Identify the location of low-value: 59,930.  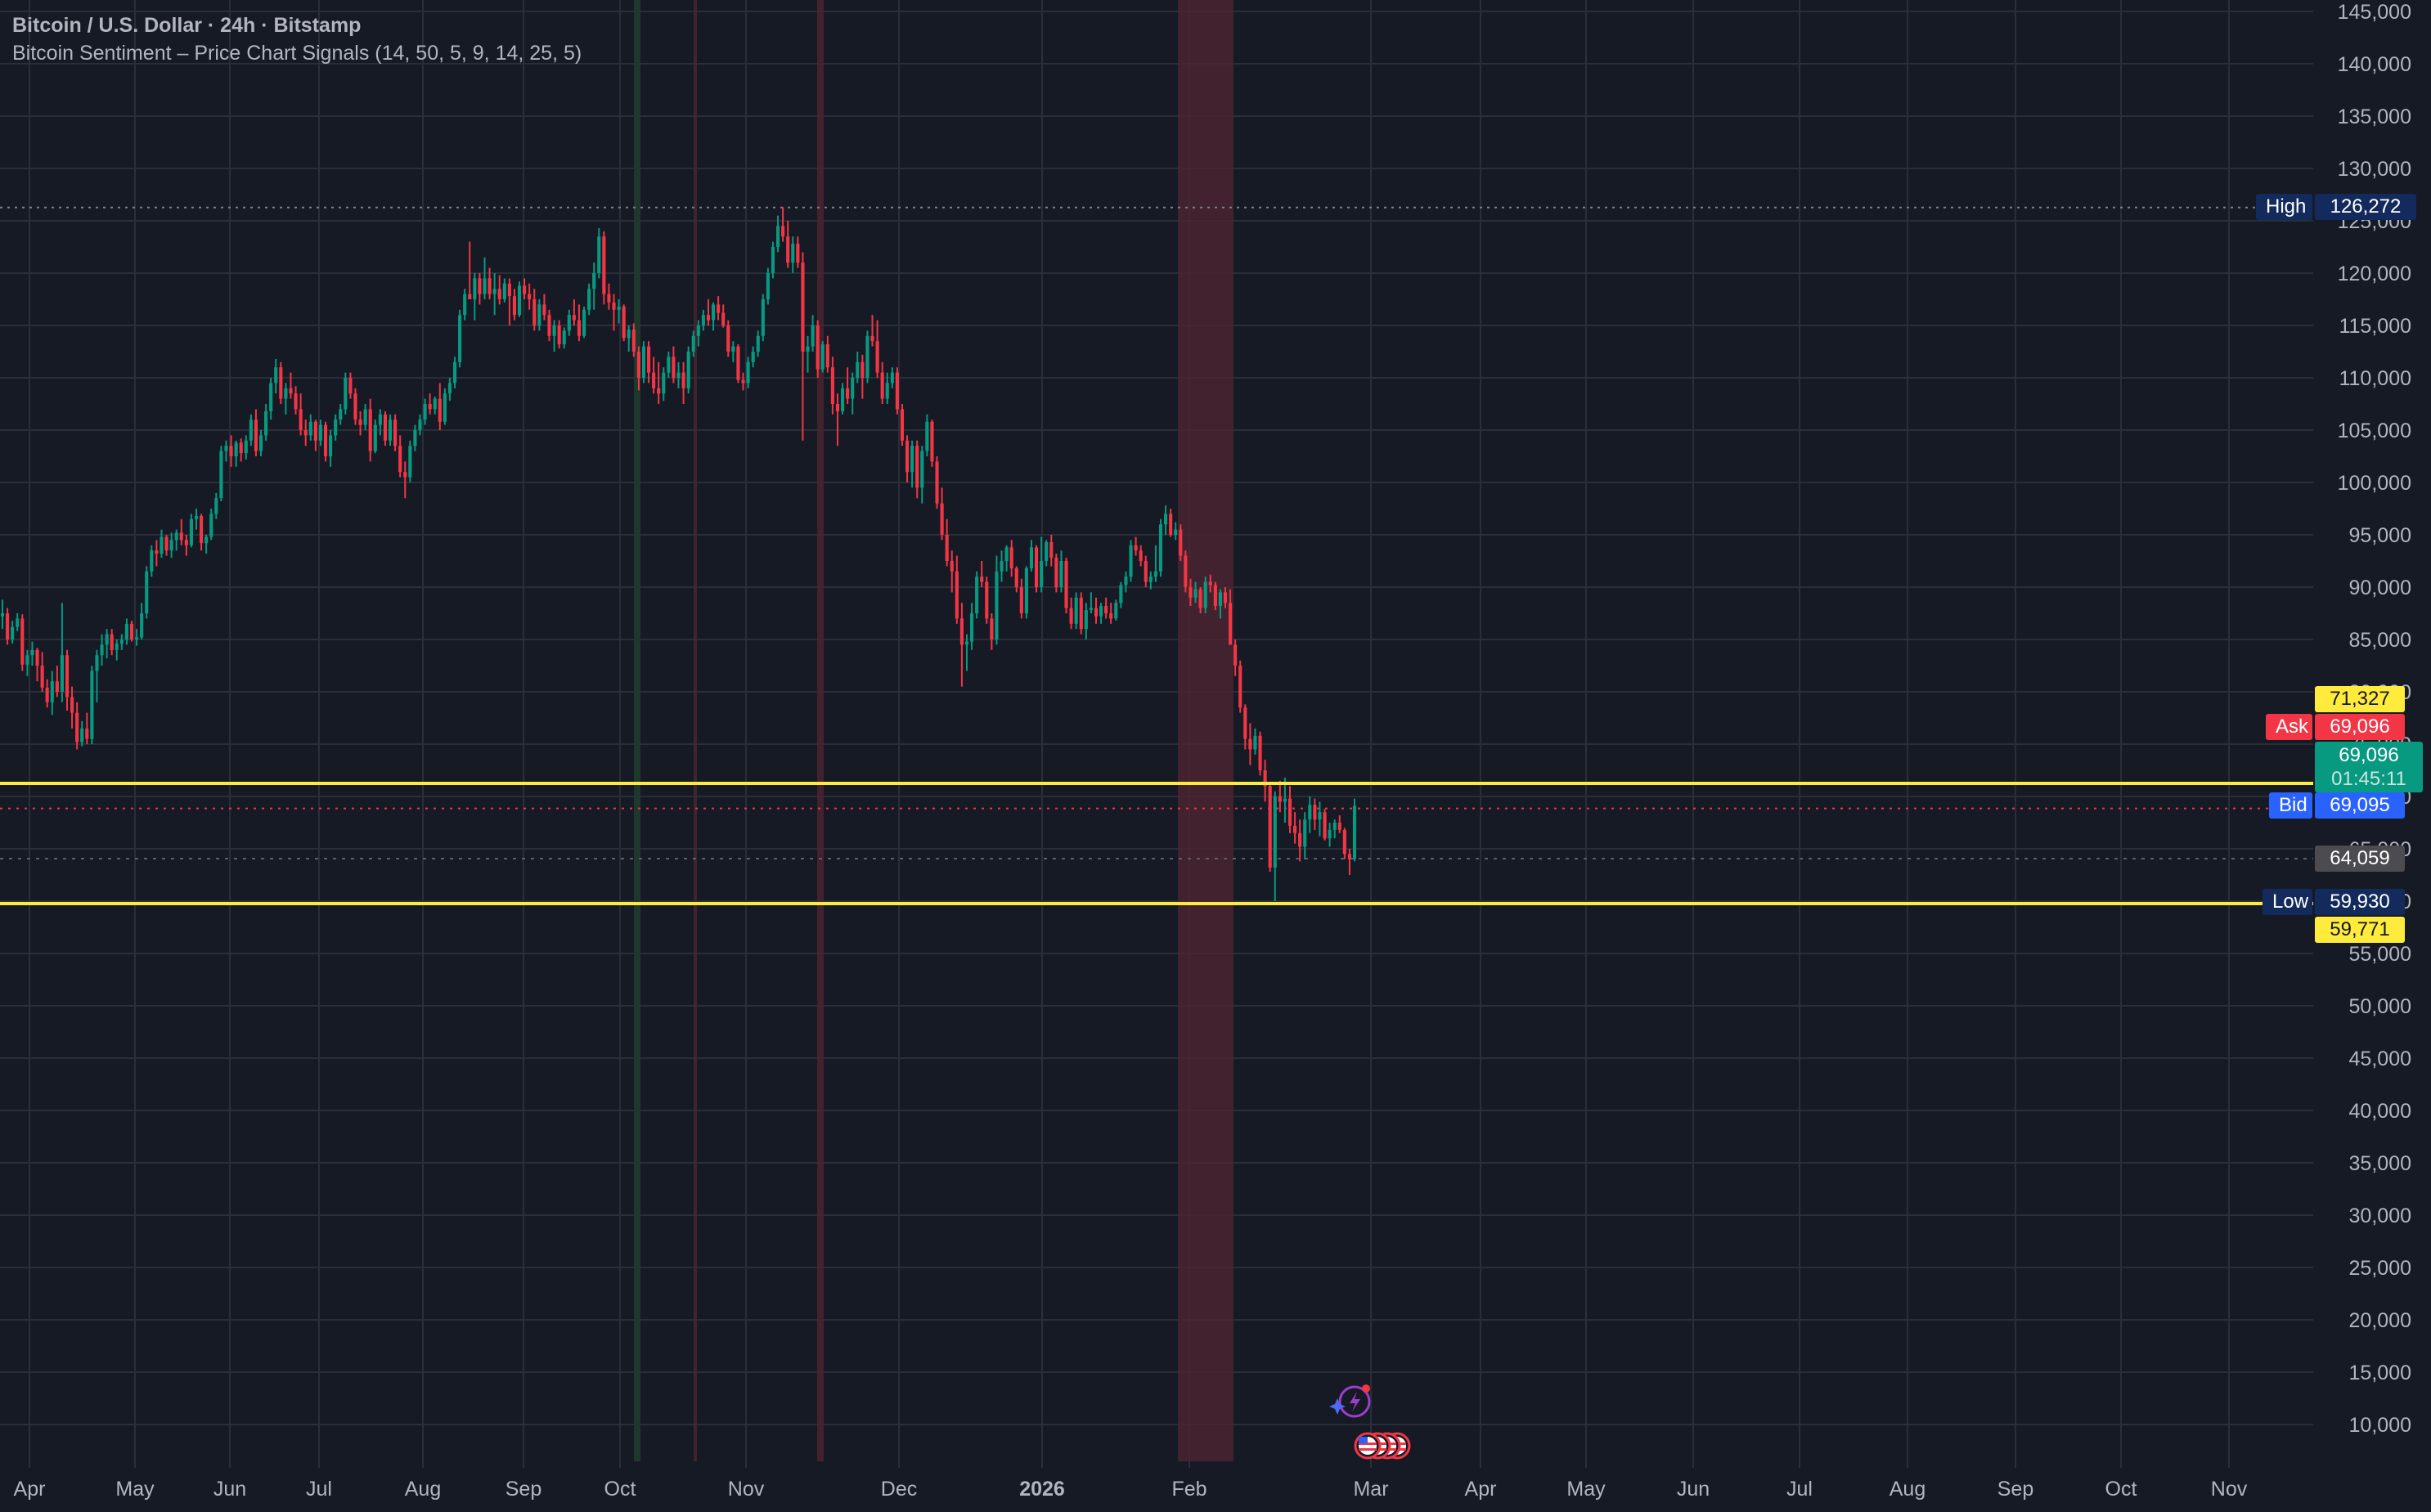
(2360, 902).